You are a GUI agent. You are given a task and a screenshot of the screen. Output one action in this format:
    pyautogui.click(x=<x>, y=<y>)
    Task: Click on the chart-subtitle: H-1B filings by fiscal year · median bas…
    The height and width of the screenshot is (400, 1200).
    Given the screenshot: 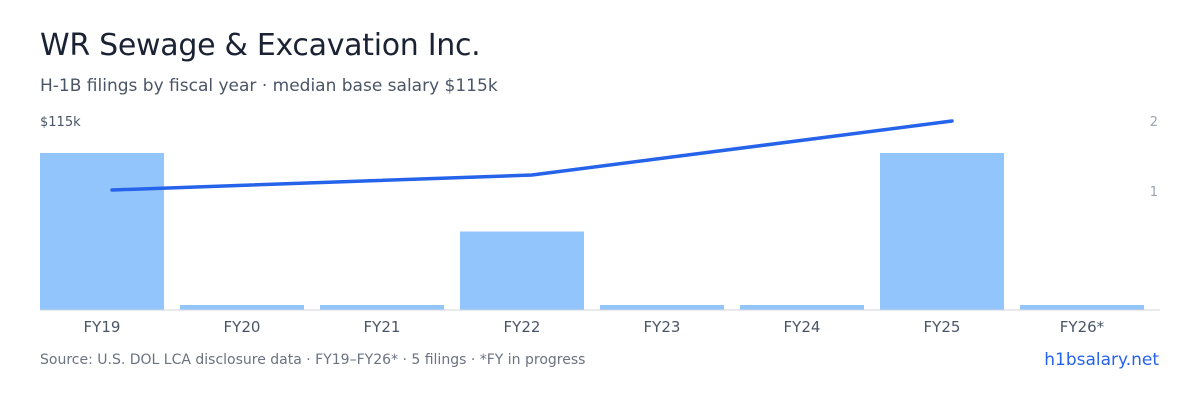 What is the action you would take?
    pyautogui.click(x=269, y=86)
    